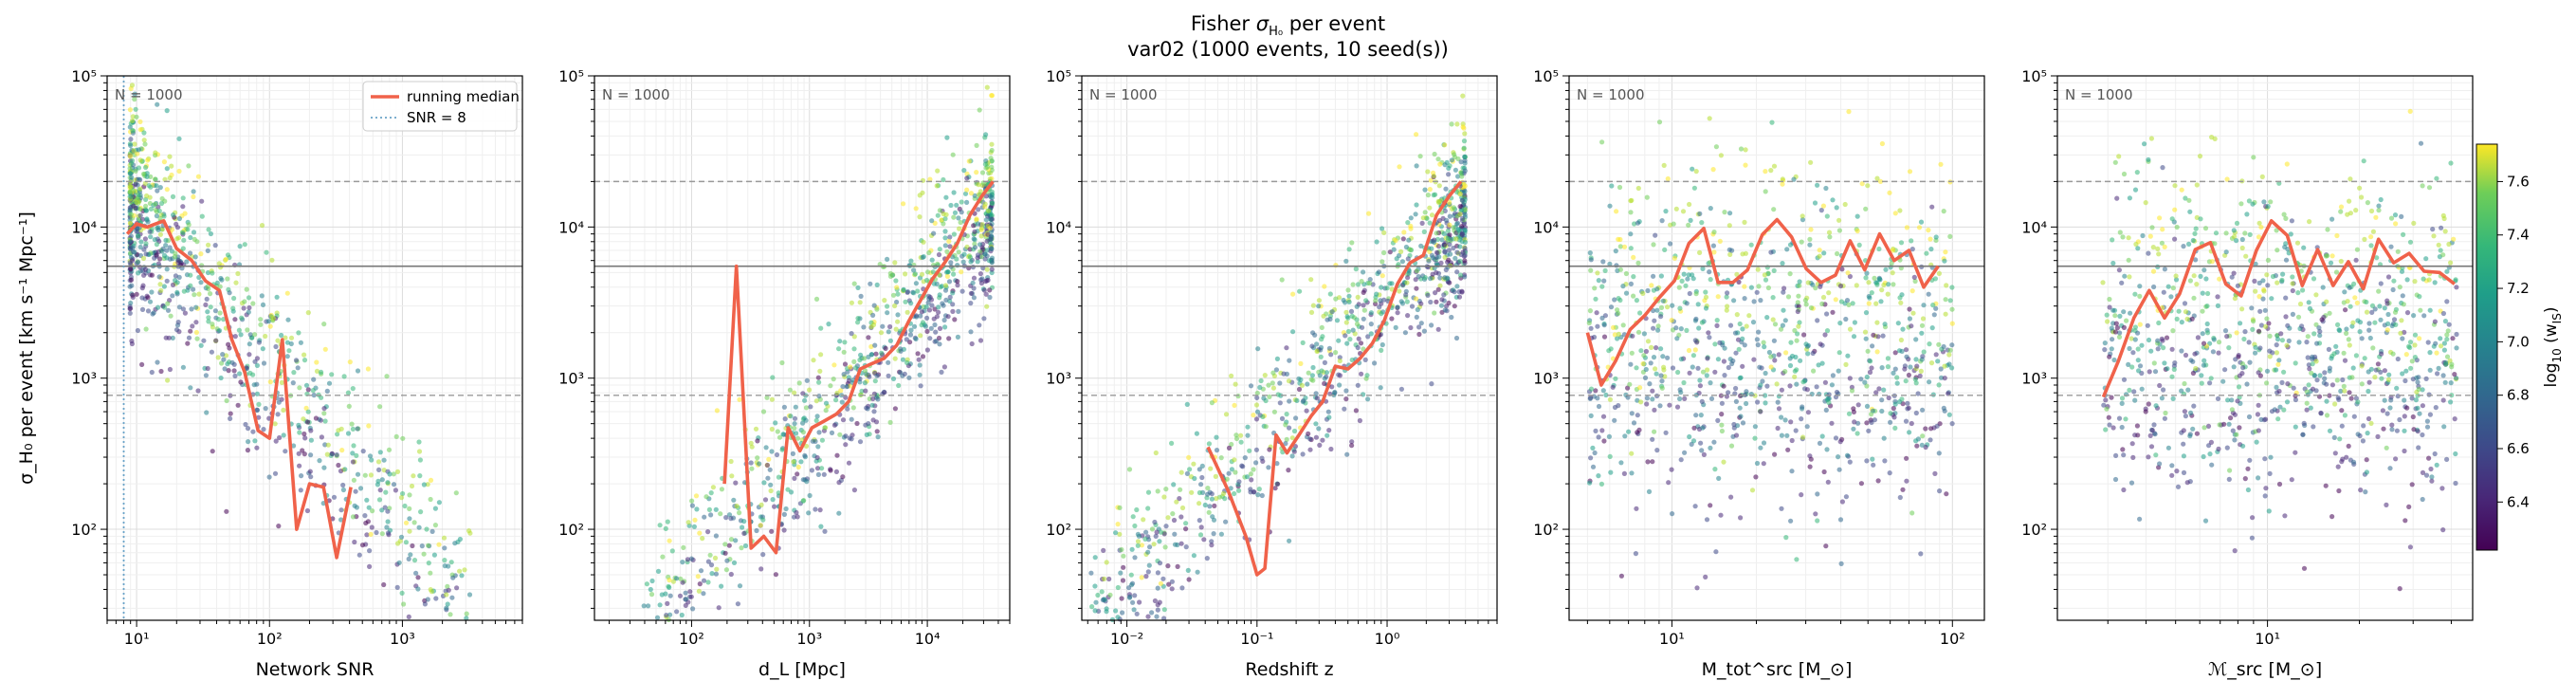 This screenshot has height=699, width=2576. I want to click on x-axis-label: d_L [Mpc], so click(802, 670).